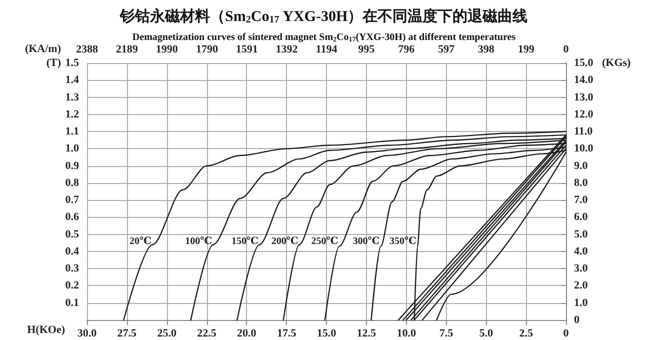  Describe the element at coordinates (87, 50) in the screenshot. I see `x2-tick-label: 2388` at that location.